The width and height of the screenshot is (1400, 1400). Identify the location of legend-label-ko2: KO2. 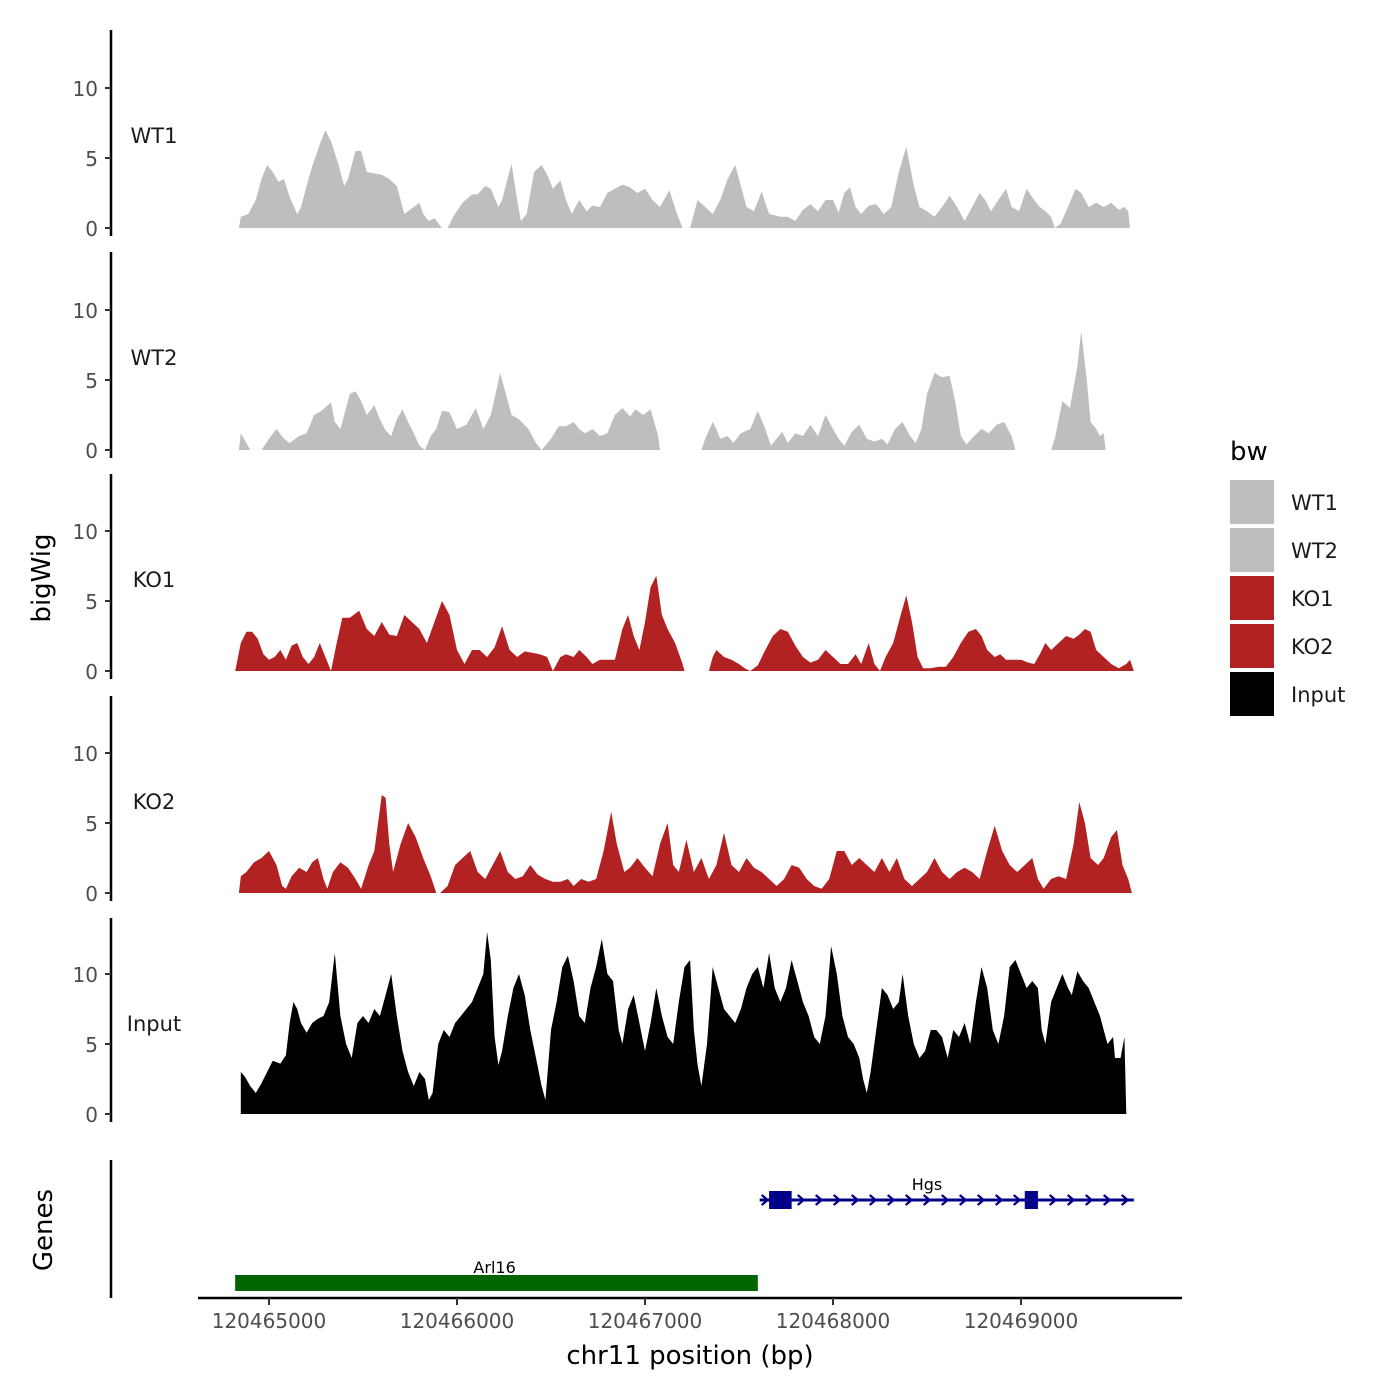
(1312, 647).